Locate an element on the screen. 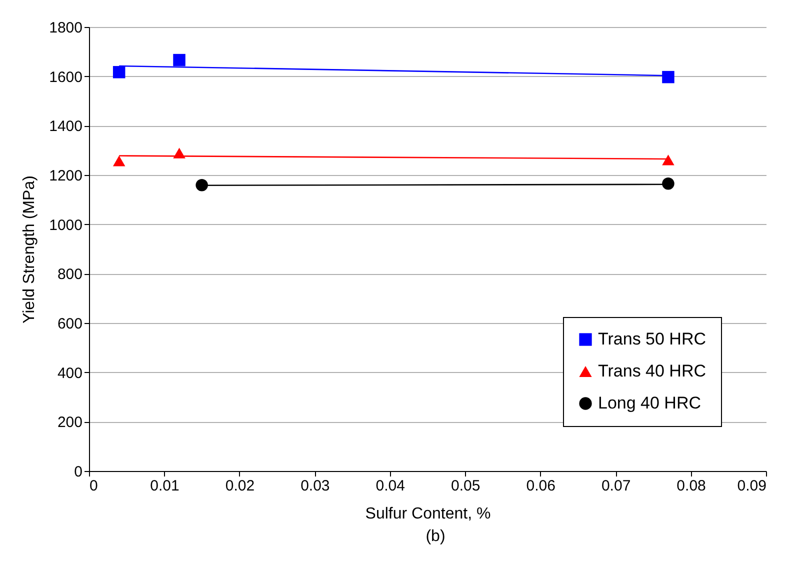  x-tick-label: 0.03 is located at coordinates (315, 486).